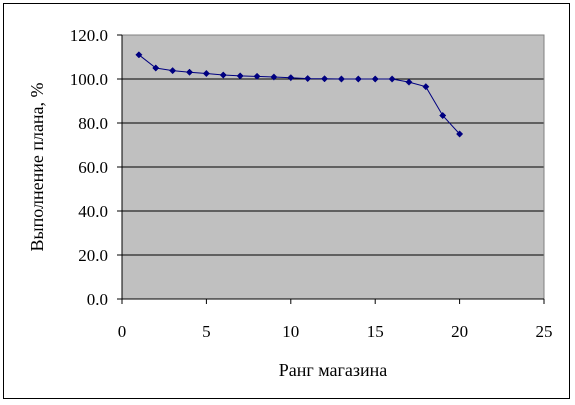 This screenshot has height=405, width=575. Describe the element at coordinates (122, 331) in the screenshot. I see `x-tick-label: 0` at that location.